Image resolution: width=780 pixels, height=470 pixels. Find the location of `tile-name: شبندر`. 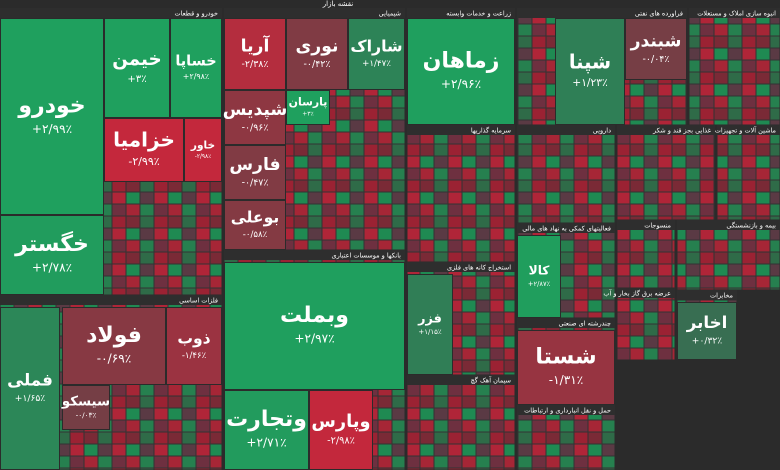

tile-name: شبندر is located at coordinates (656, 41).